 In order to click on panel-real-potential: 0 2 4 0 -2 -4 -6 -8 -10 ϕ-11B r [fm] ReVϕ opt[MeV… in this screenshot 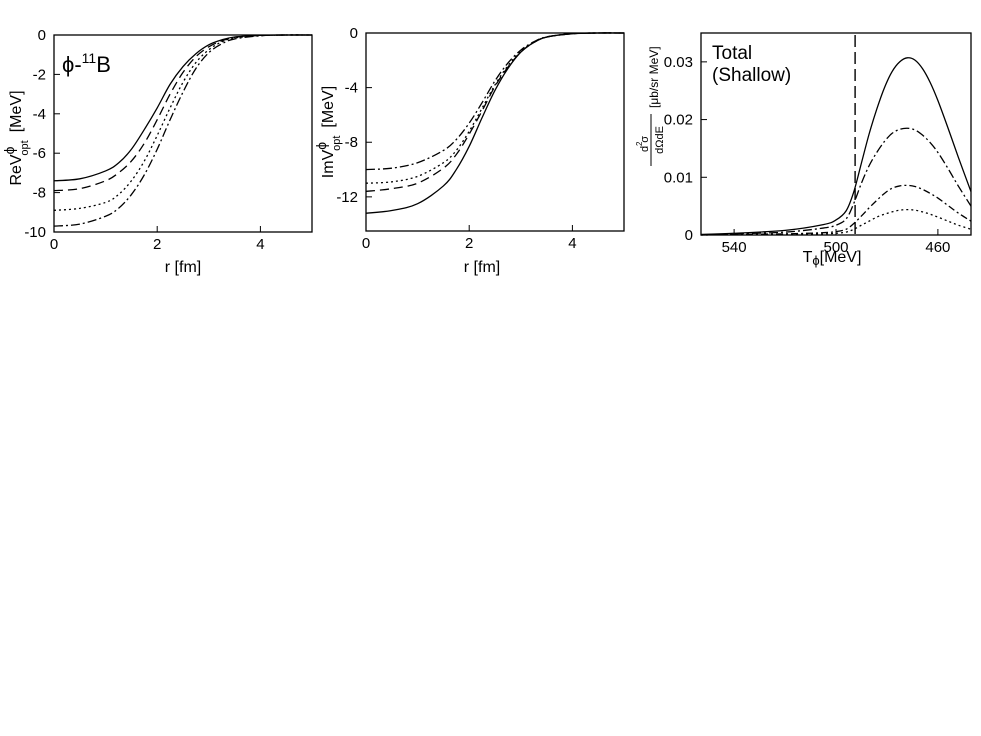, I will do `click(157, 151)`.